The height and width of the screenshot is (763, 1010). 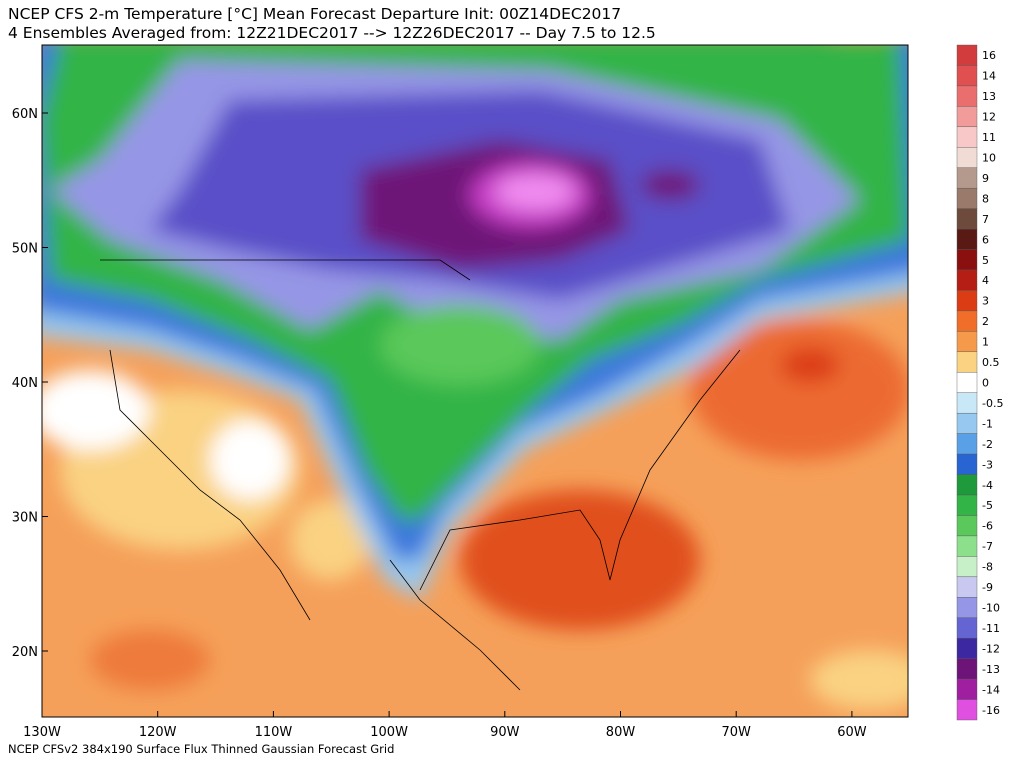 What do you see at coordinates (991, 669) in the screenshot?
I see `colorbar-label: -13` at bounding box center [991, 669].